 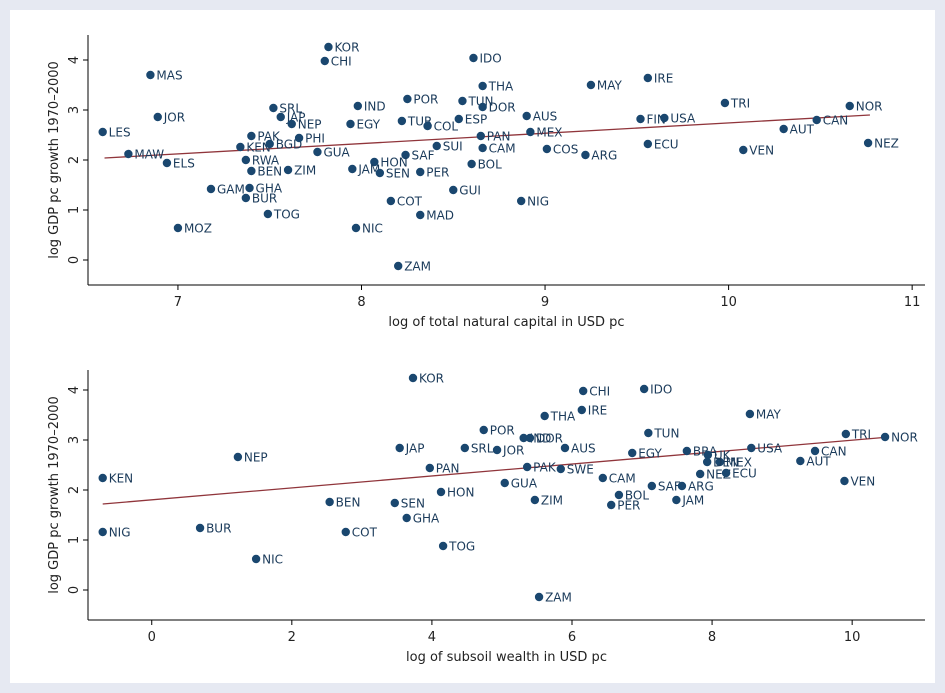 I want to click on point-label: PER, so click(x=437, y=173).